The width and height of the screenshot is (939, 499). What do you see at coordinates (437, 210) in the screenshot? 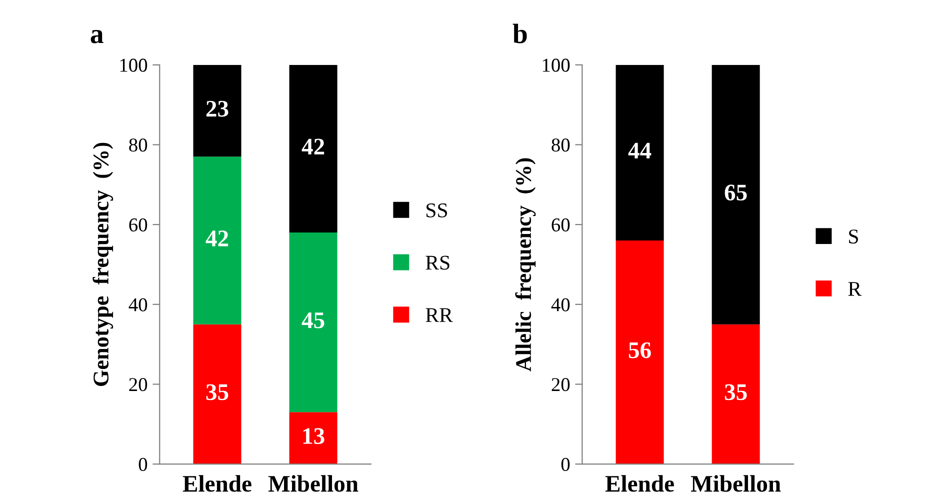
I see `legend-label: SS` at bounding box center [437, 210].